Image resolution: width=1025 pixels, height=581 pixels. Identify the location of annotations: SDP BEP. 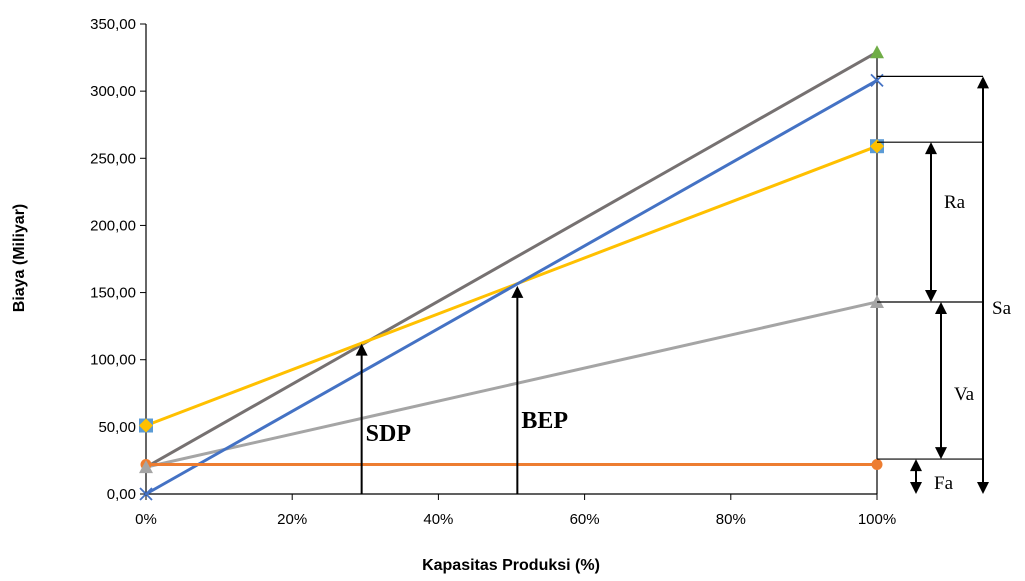
(461, 389).